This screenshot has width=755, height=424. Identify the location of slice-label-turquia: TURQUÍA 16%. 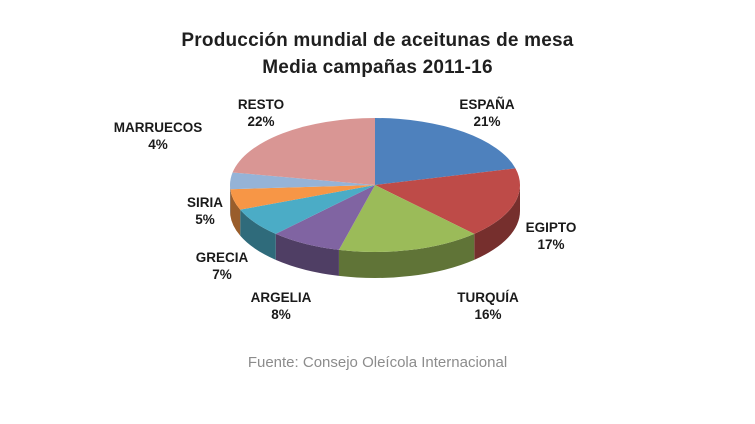
(488, 306).